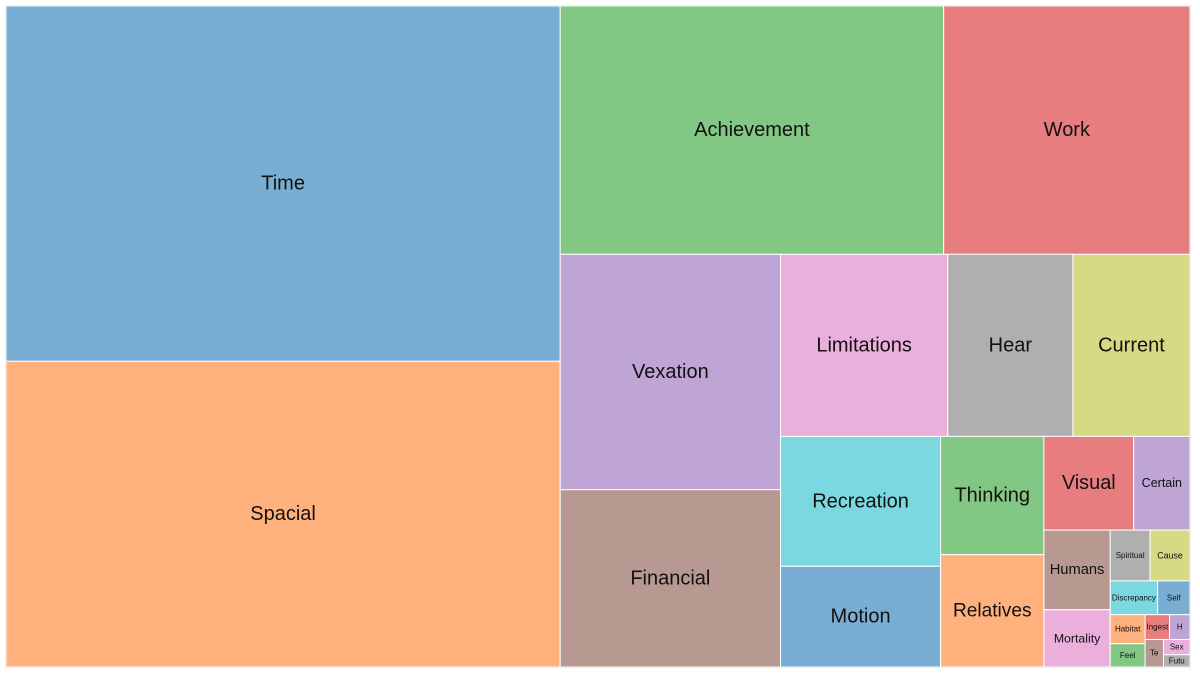  Describe the element at coordinates (1130, 555) in the screenshot. I see `treemap-cell-spiritual` at that location.